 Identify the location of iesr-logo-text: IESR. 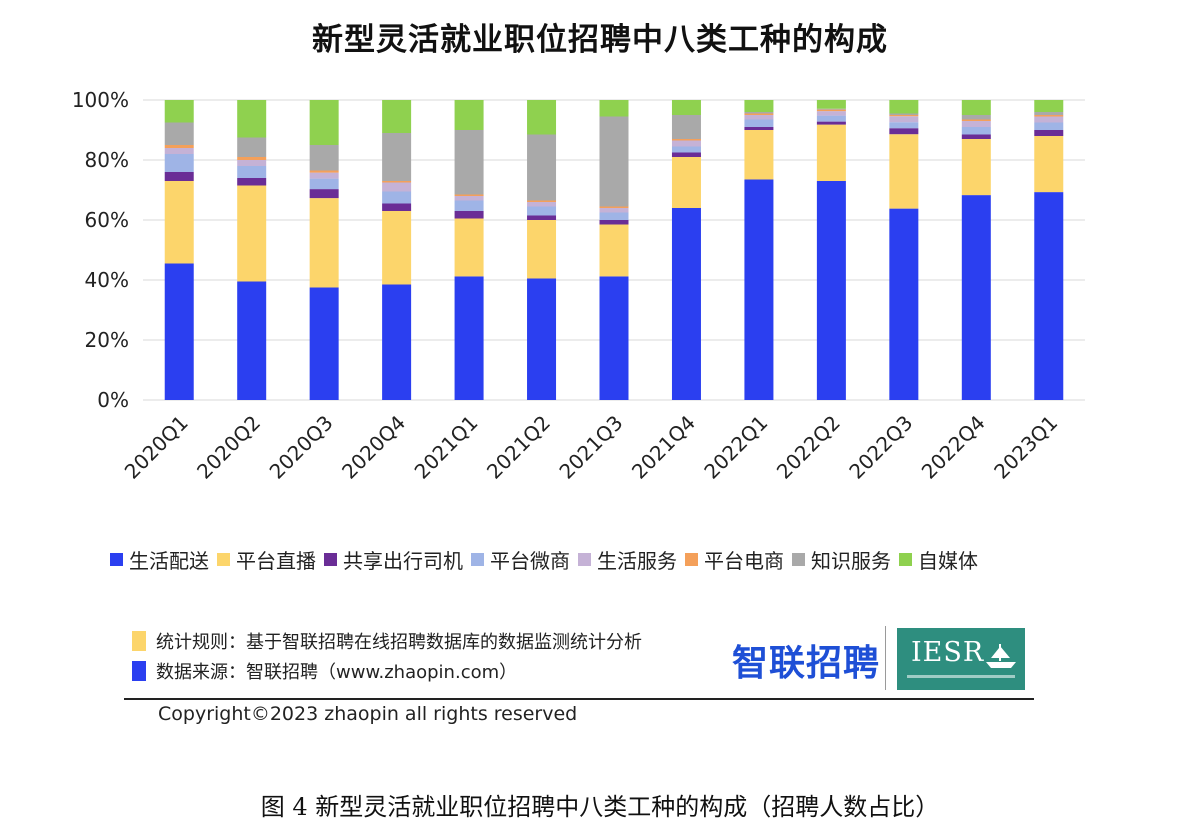
(948, 652).